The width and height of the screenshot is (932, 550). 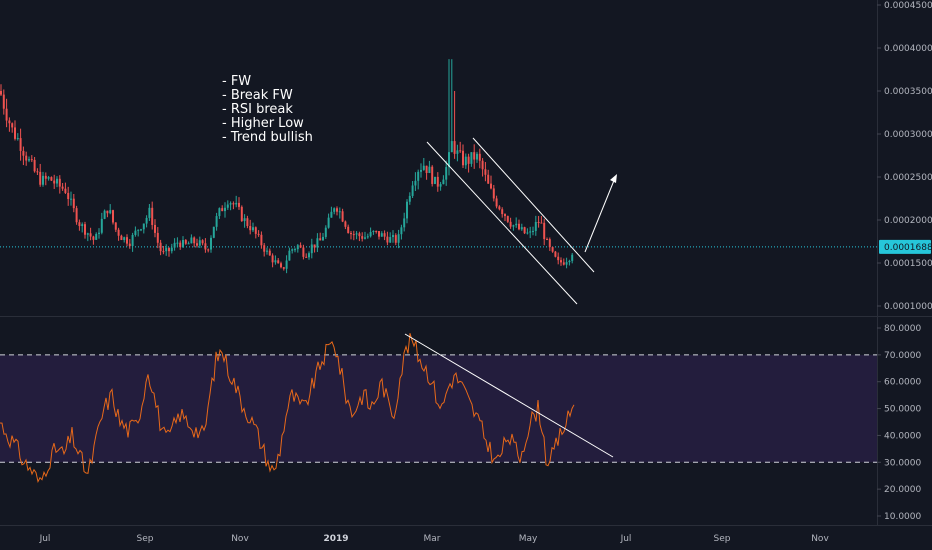 I want to click on bullish-arrow-line, so click(x=600, y=215).